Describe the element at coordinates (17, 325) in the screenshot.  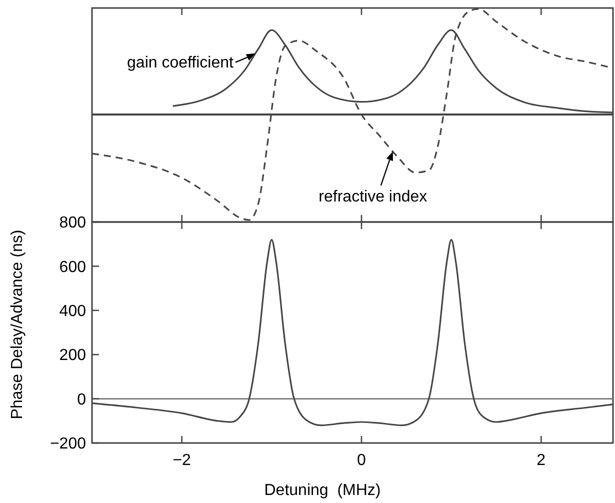
I see `y-axis-title: Phase Delay/Advance (ns)` at that location.